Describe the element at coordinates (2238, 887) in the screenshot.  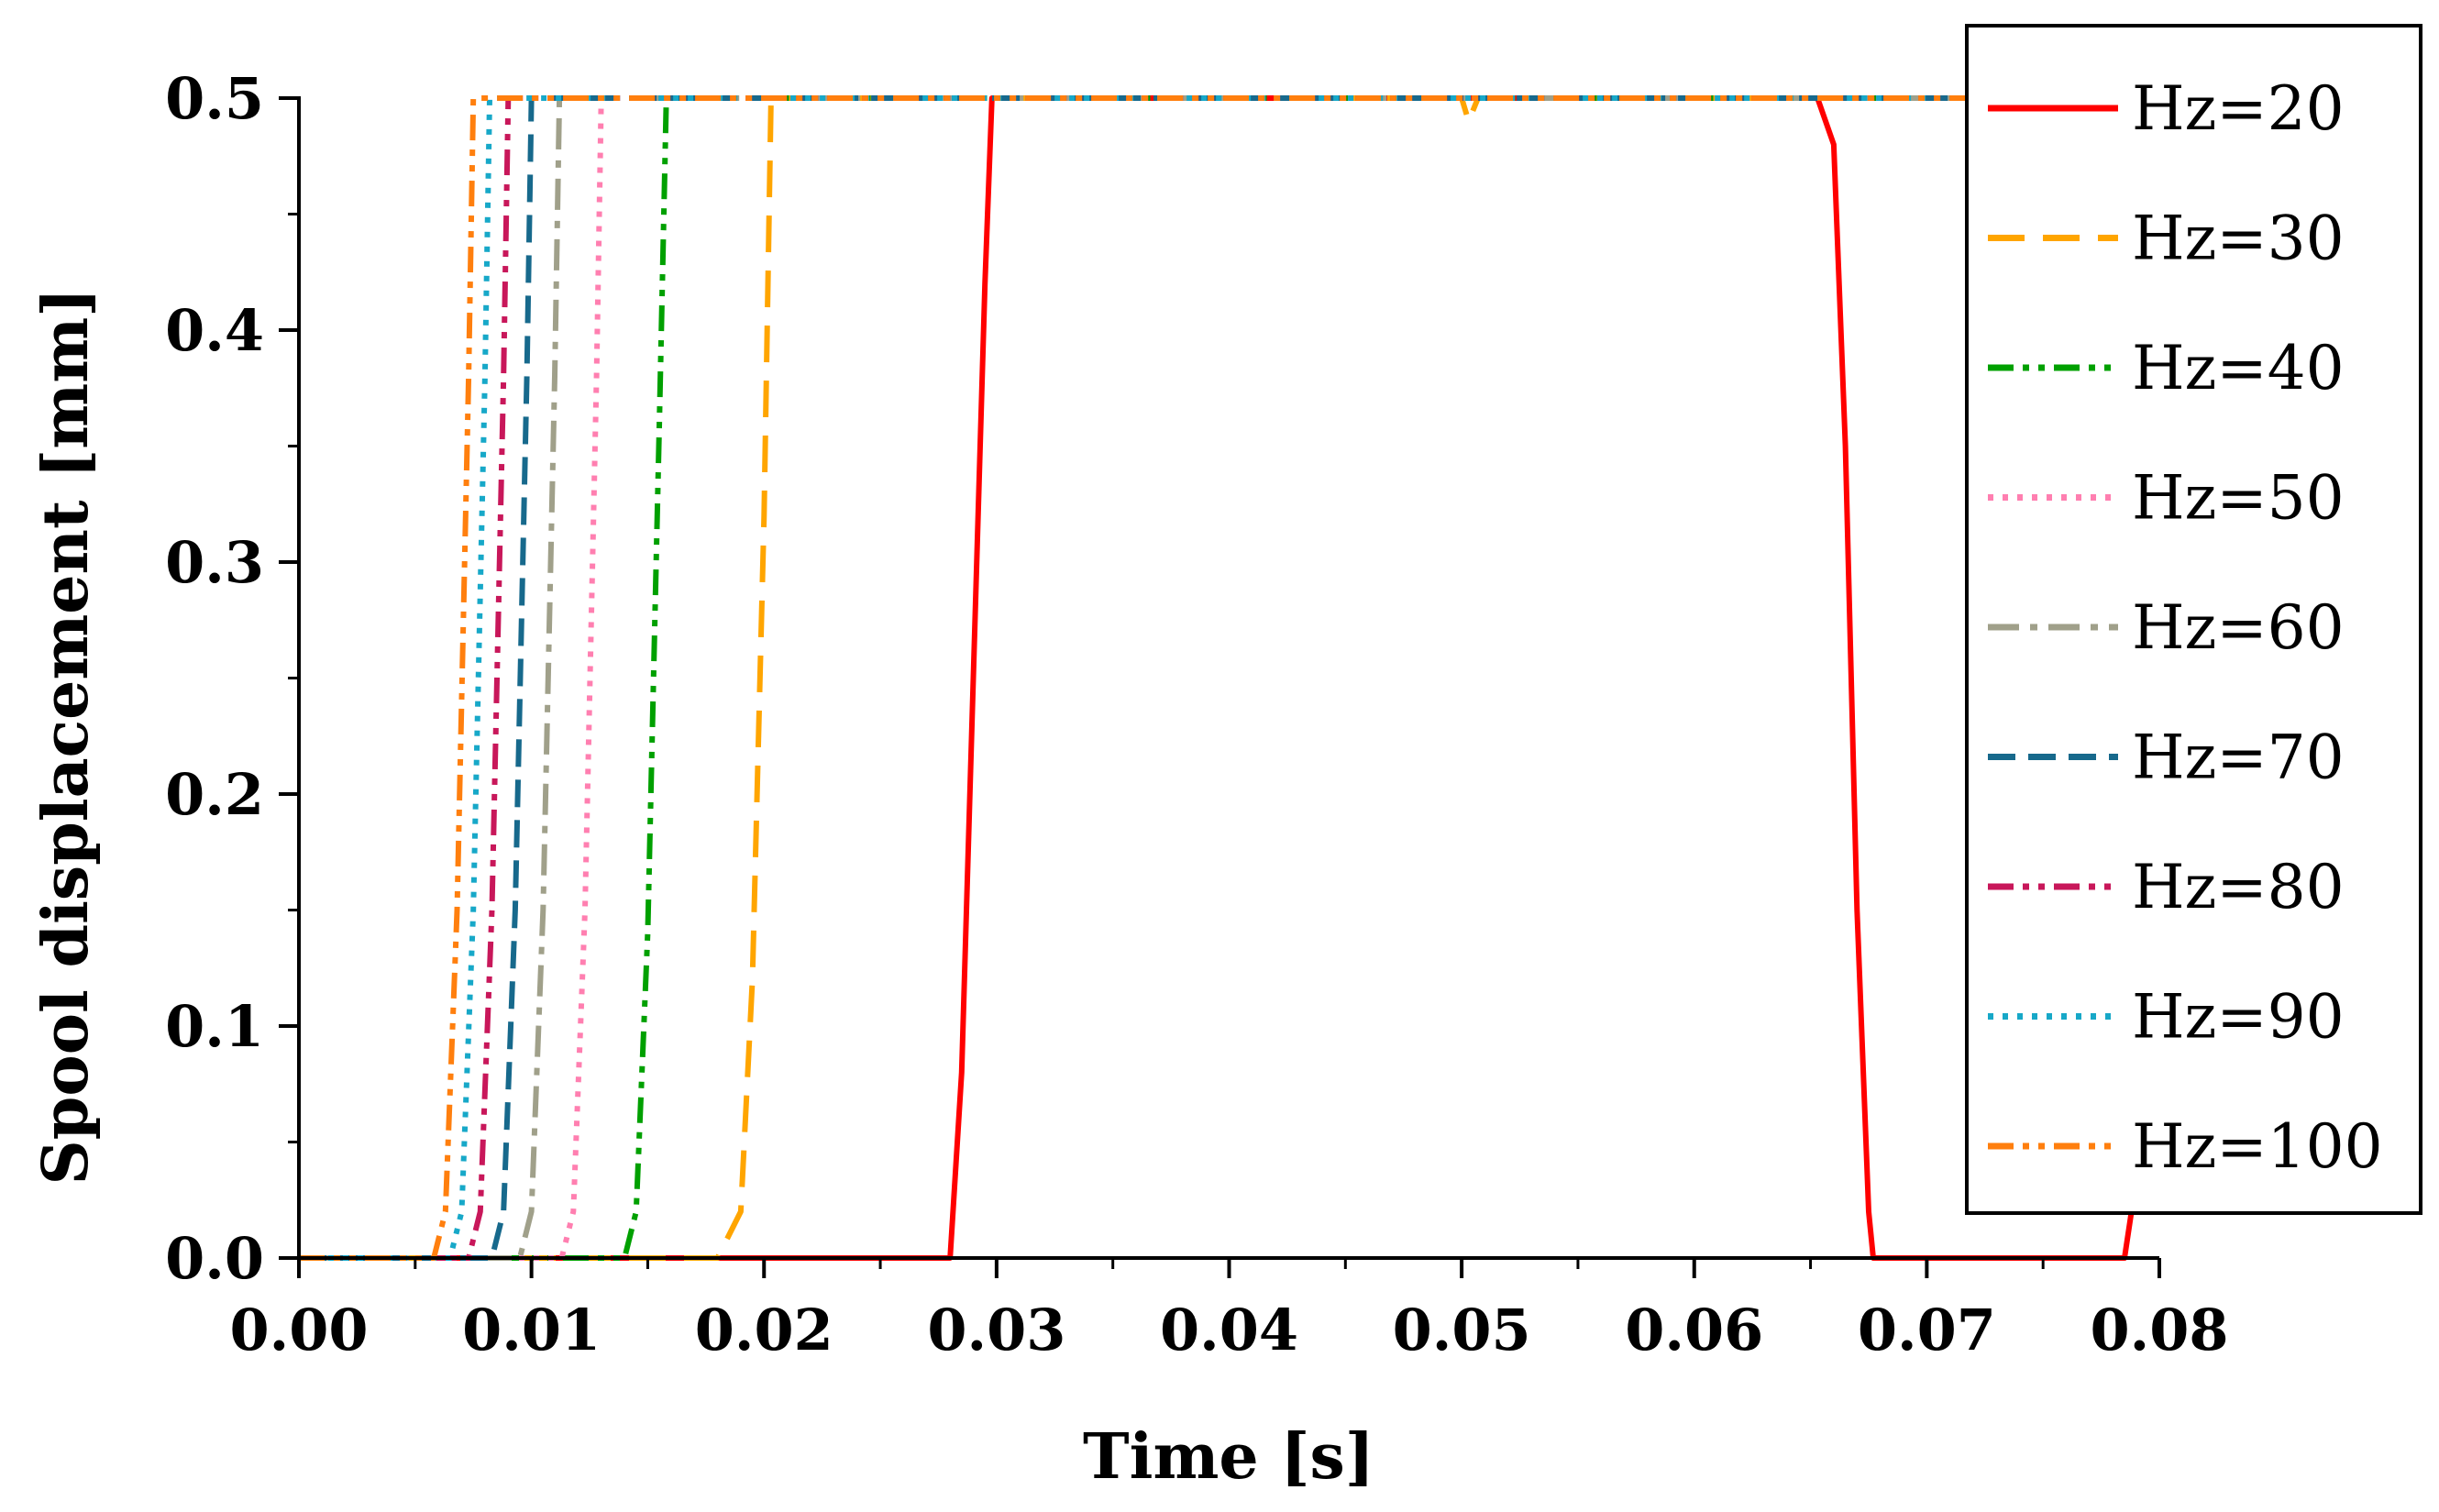
I see `legend-label: Hz=80` at that location.